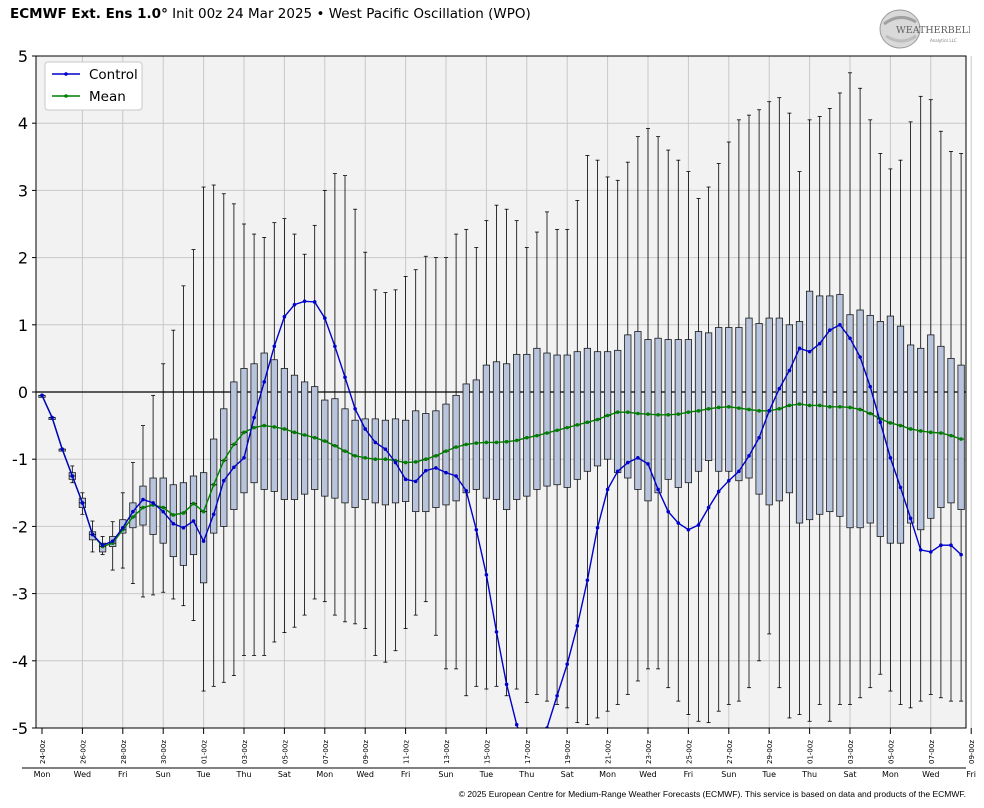 Image resolution: width=984 pixels, height=808 pixels. Describe the element at coordinates (487, 752) in the screenshot. I see `date-tick-label: 15-00z` at that location.